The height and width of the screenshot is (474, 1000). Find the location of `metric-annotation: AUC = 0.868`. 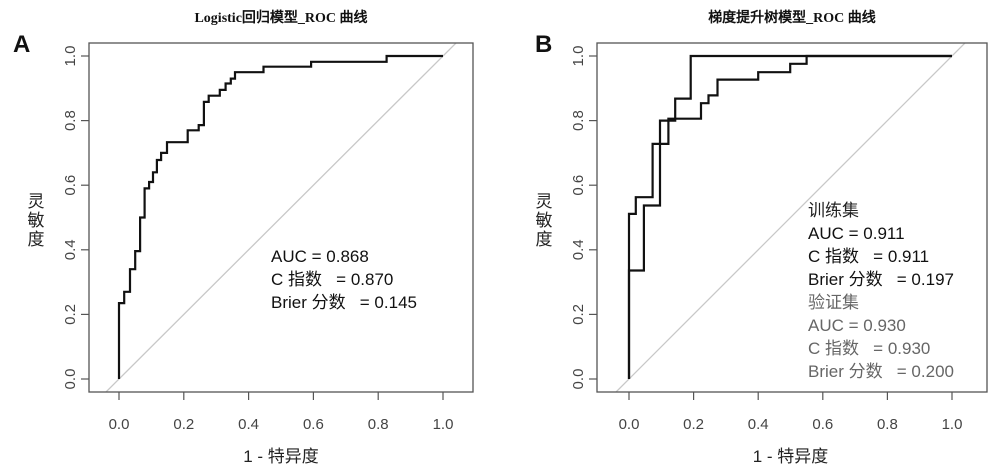

metric-annotation: AUC = 0.868 is located at coordinates (320, 256).